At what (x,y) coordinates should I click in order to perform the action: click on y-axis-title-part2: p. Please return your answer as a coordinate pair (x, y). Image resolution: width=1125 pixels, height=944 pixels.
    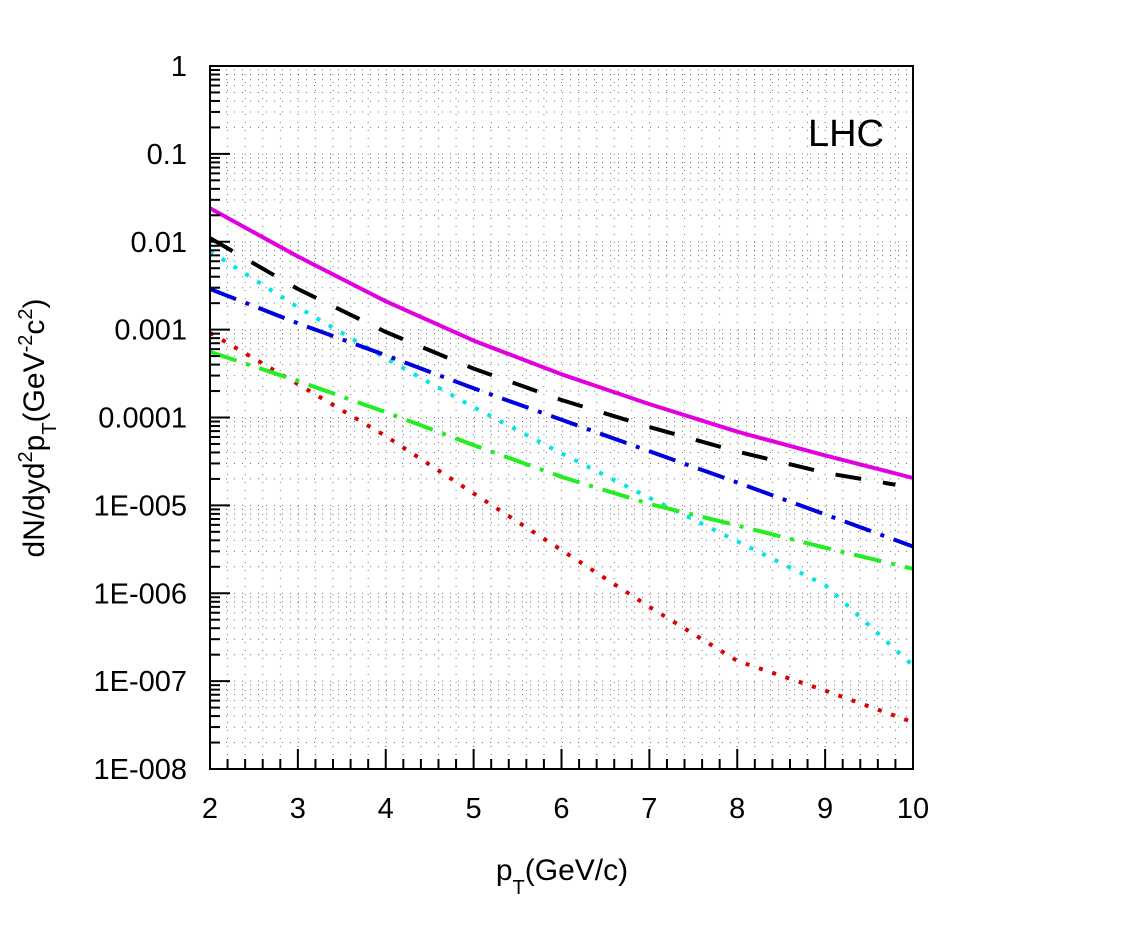
    Looking at the image, I should click on (34, 443).